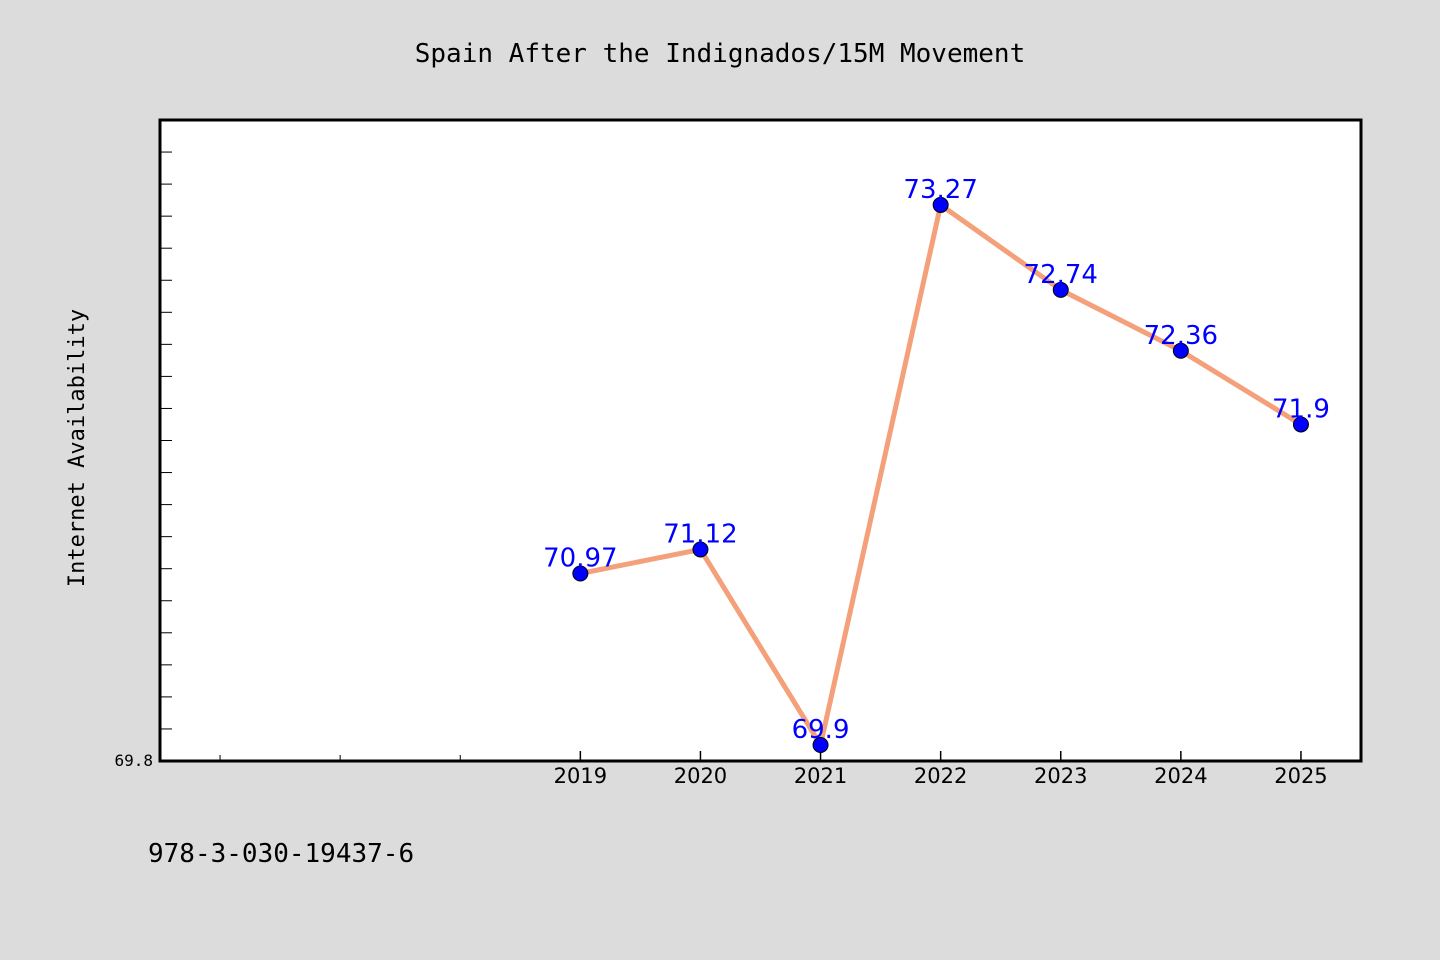  Describe the element at coordinates (166, 440) in the screenshot. I see `y-minor-ticks` at that location.